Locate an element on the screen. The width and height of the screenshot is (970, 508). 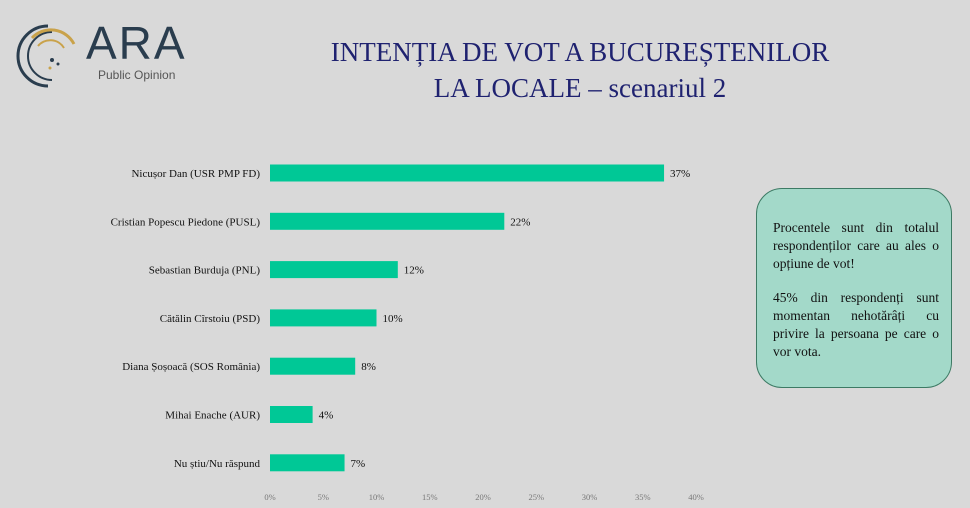
x-tick-label: 10% is located at coordinates (377, 497).